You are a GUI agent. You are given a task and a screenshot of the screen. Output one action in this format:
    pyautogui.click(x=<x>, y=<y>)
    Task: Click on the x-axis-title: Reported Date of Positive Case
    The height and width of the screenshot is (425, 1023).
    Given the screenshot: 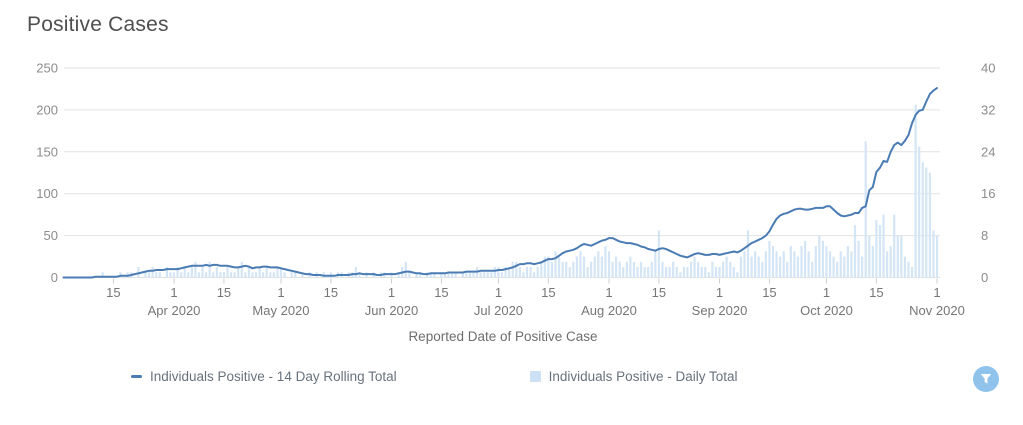 What is the action you would take?
    pyautogui.click(x=503, y=336)
    